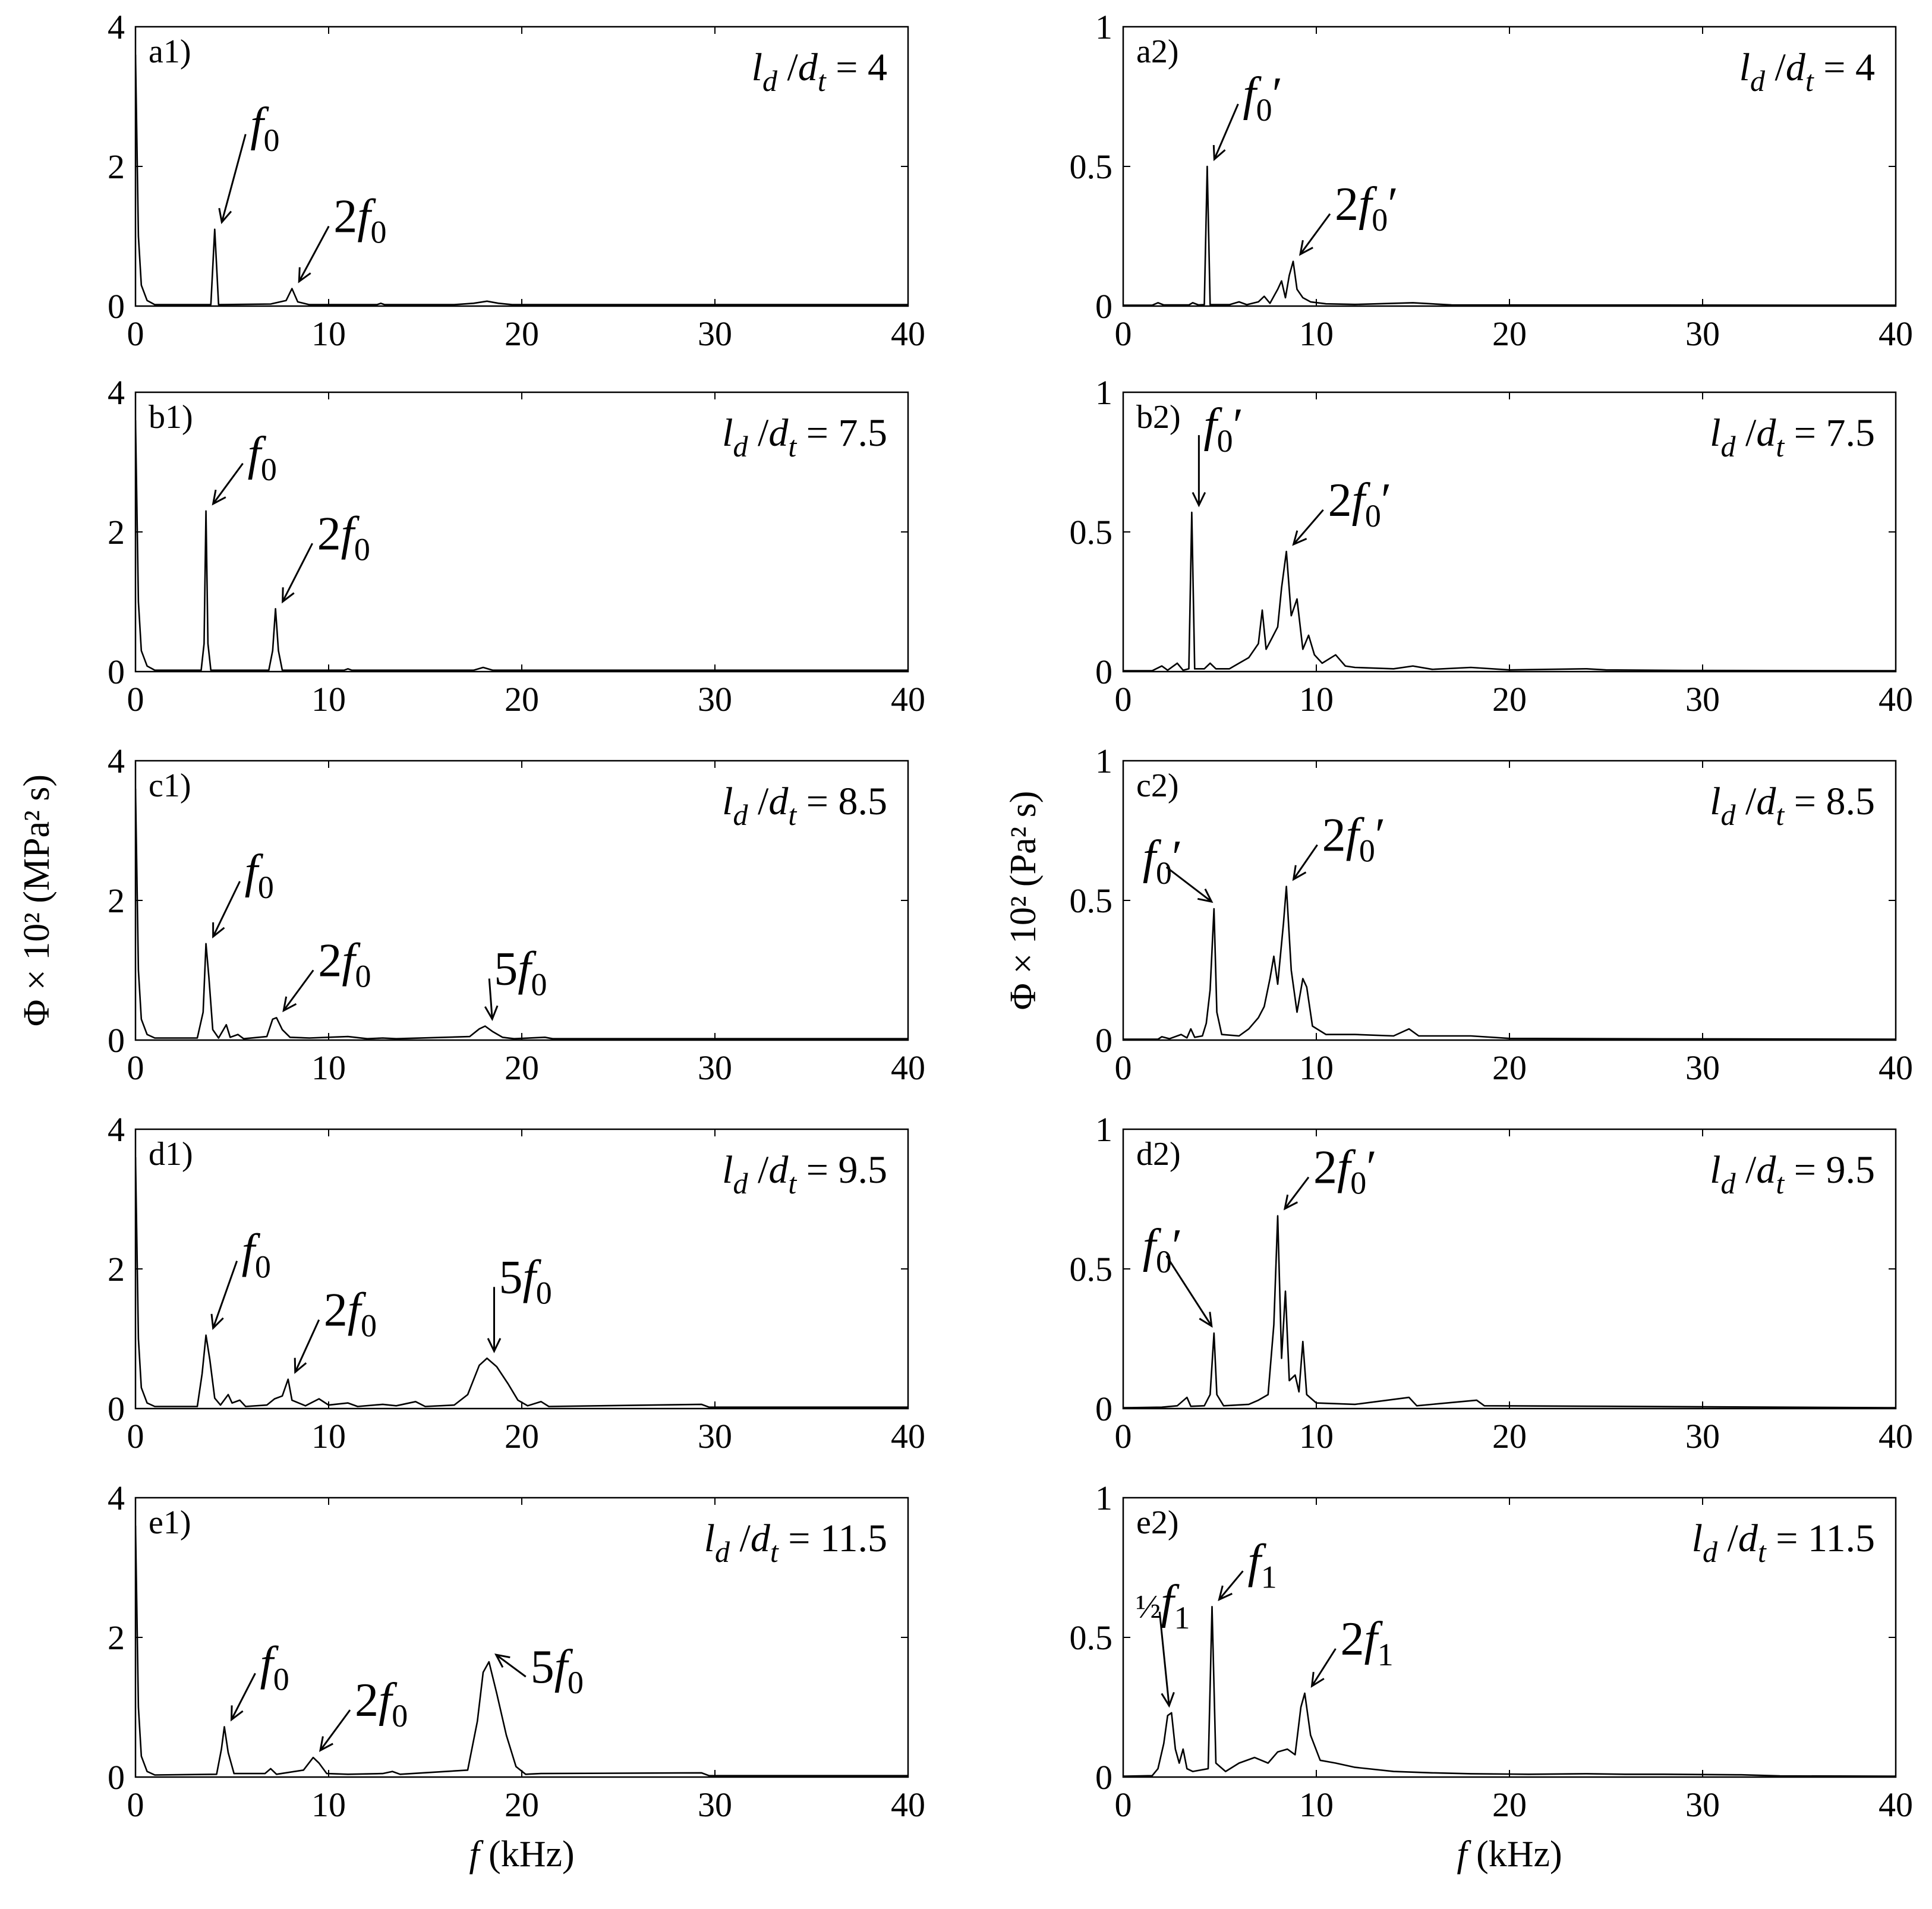  Describe the element at coordinates (170, 1522) in the screenshot. I see `panel-label: e1)` at that location.